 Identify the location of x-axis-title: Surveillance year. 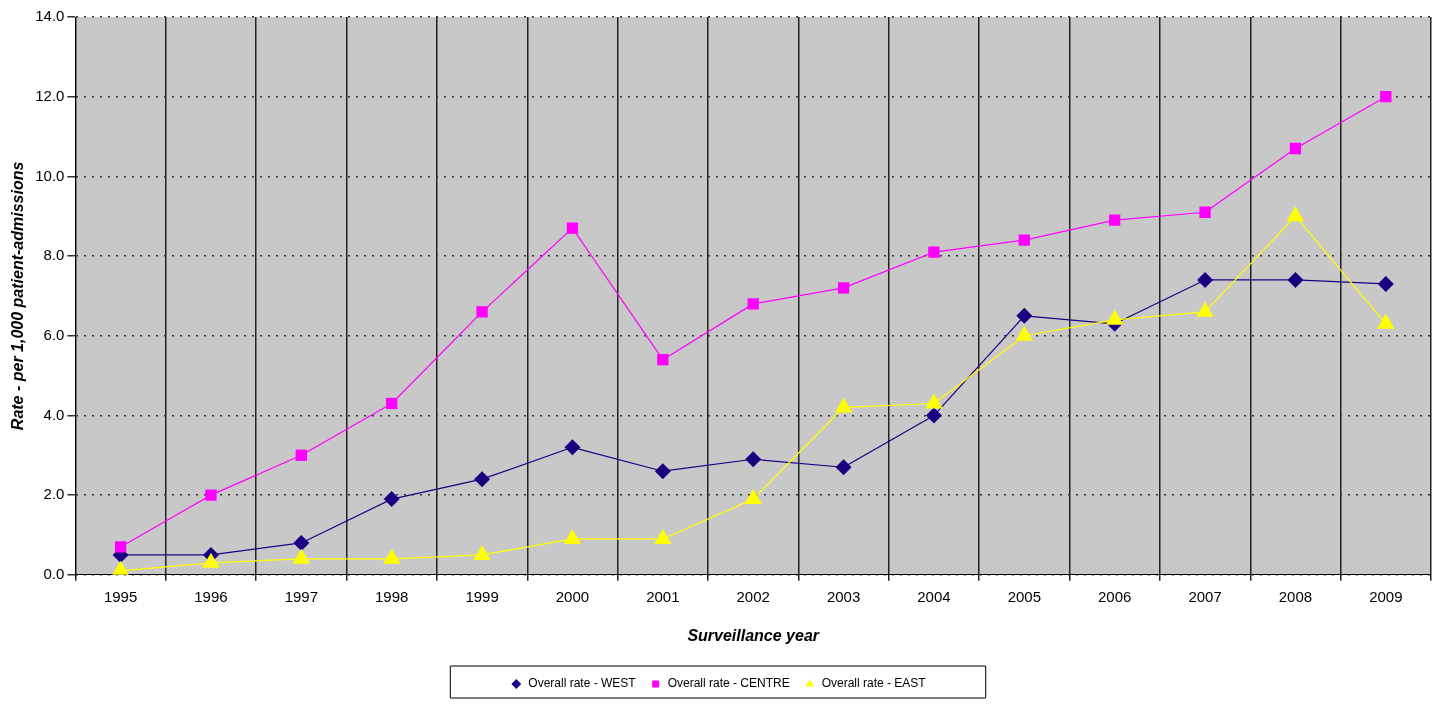
(753, 635).